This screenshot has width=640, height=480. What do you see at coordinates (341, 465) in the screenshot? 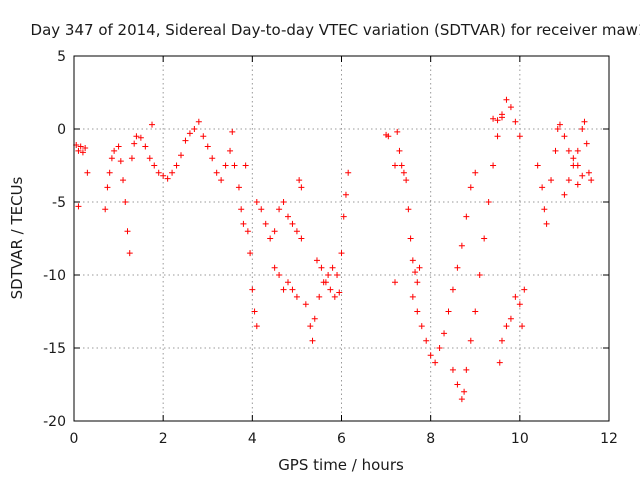
I see `x-axis-label: GPS time / hours` at bounding box center [341, 465].